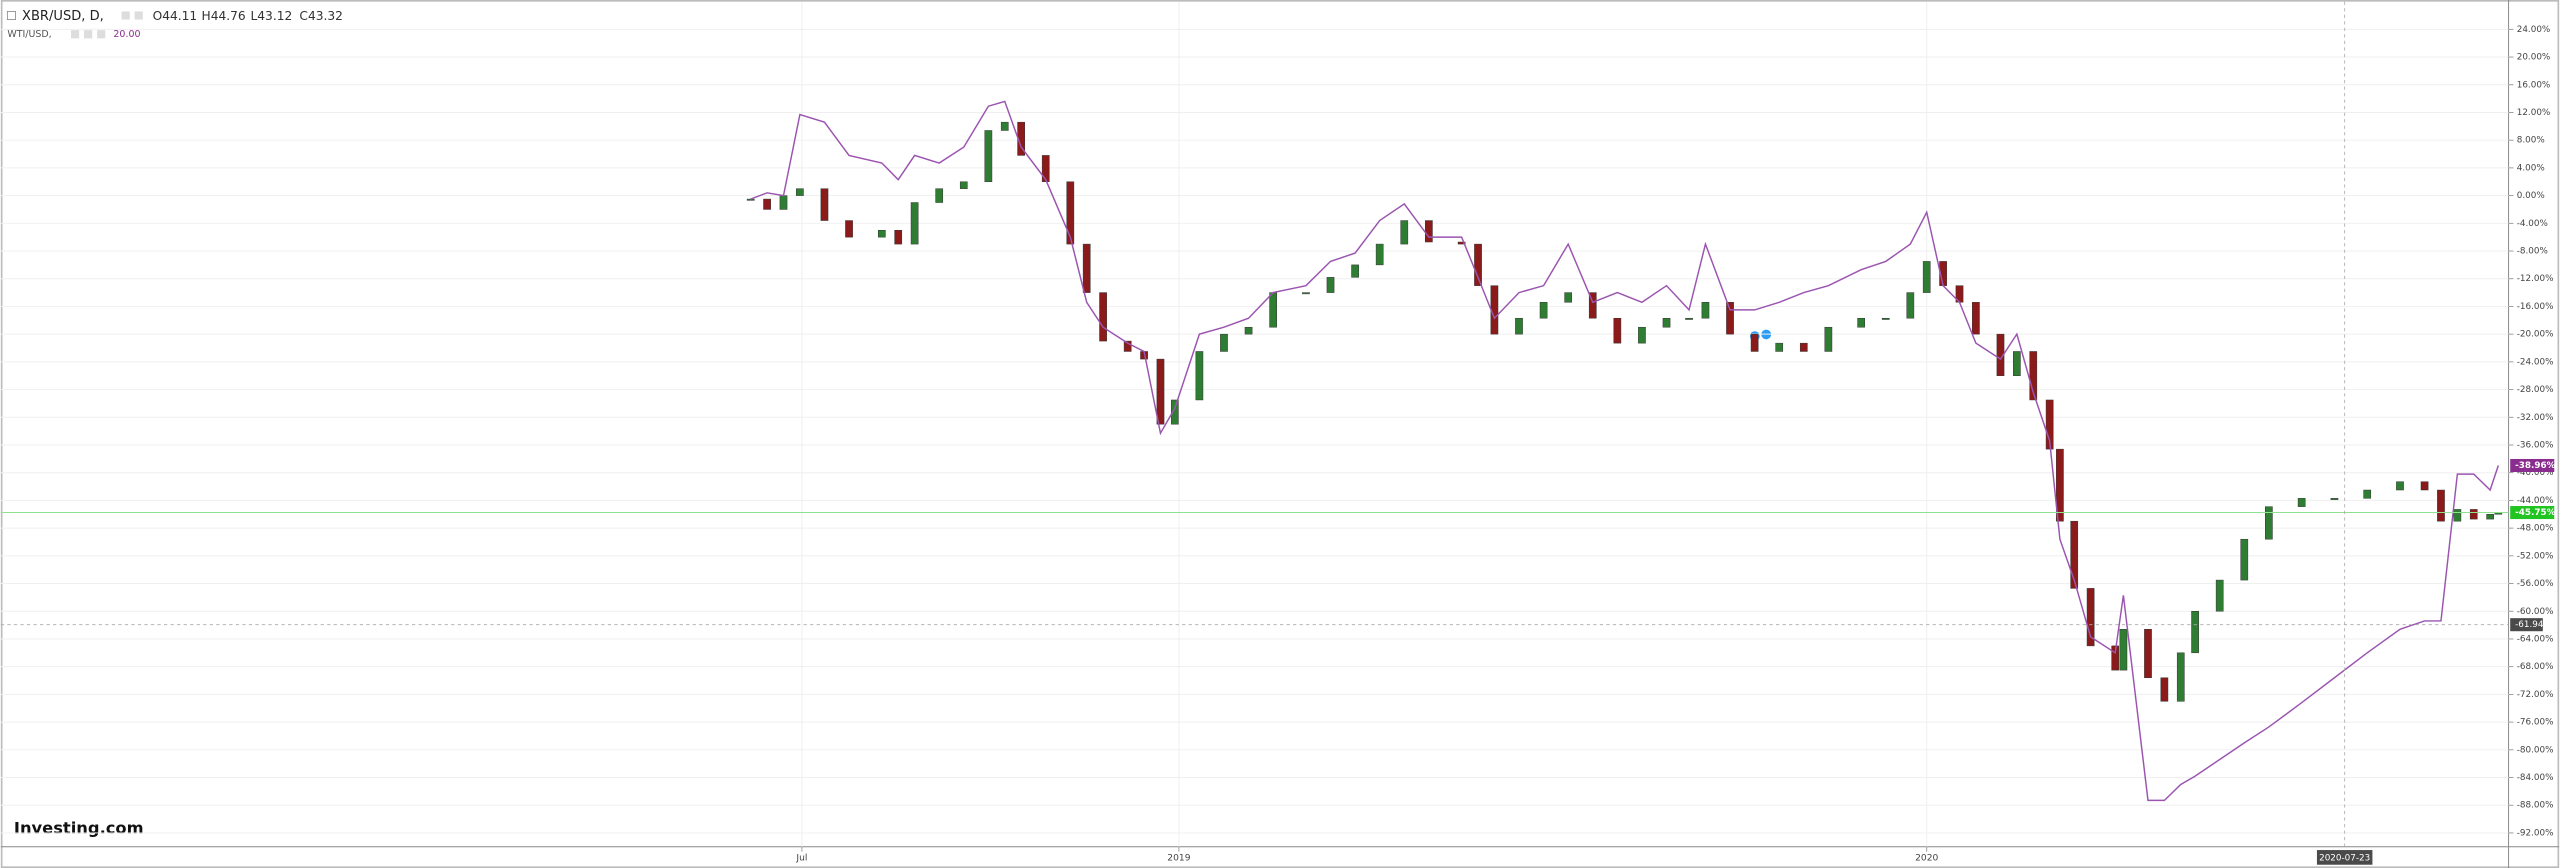 This screenshot has width=2560, height=868. Describe the element at coordinates (2529, 625) in the screenshot. I see `crosshair-y-label: -61.94` at that location.